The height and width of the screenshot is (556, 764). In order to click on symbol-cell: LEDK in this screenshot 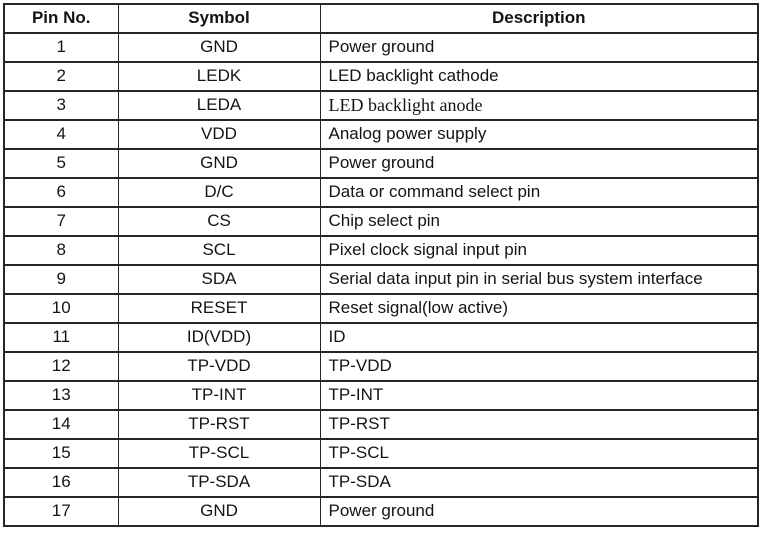, I will do `click(219, 76)`.